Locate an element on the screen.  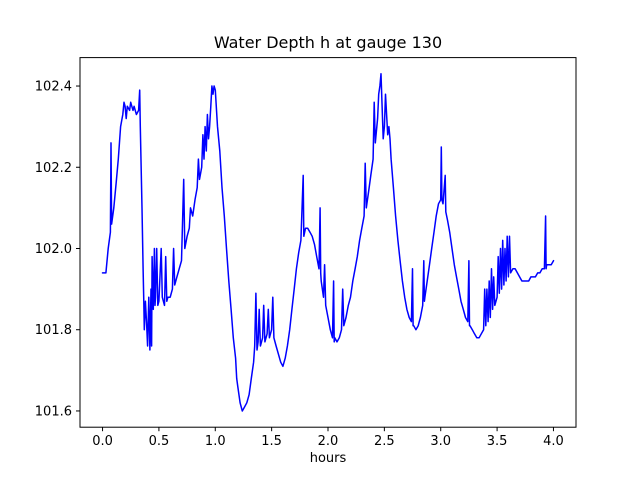
y-tick-label: 102.0 is located at coordinates (53, 249).